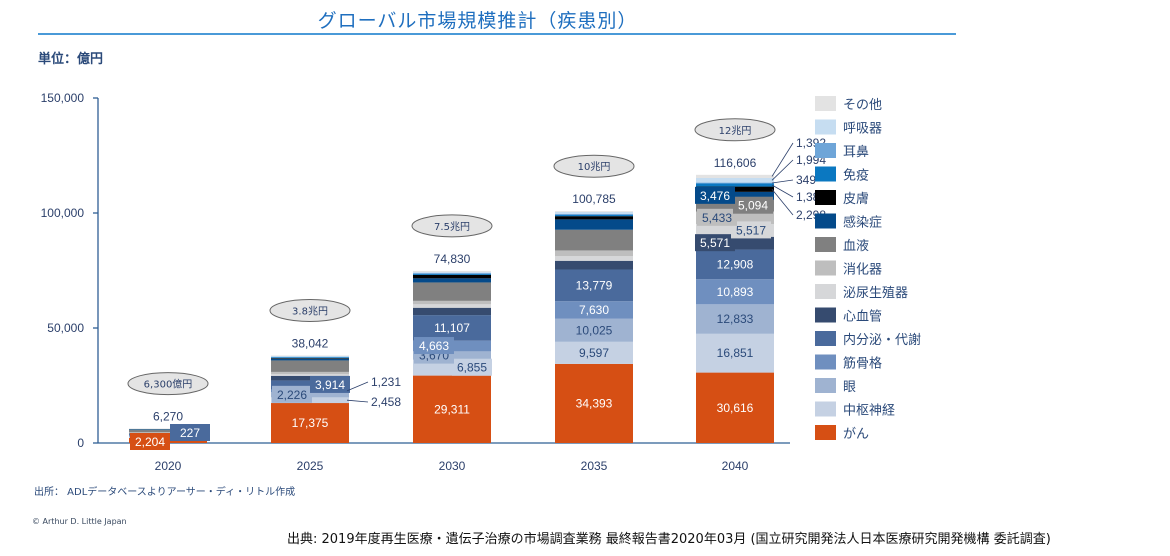 This screenshot has height=556, width=1170. What do you see at coordinates (477, 21) in the screenshot?
I see `chart-title: グローバル市場規模推計（疾患別）` at bounding box center [477, 21].